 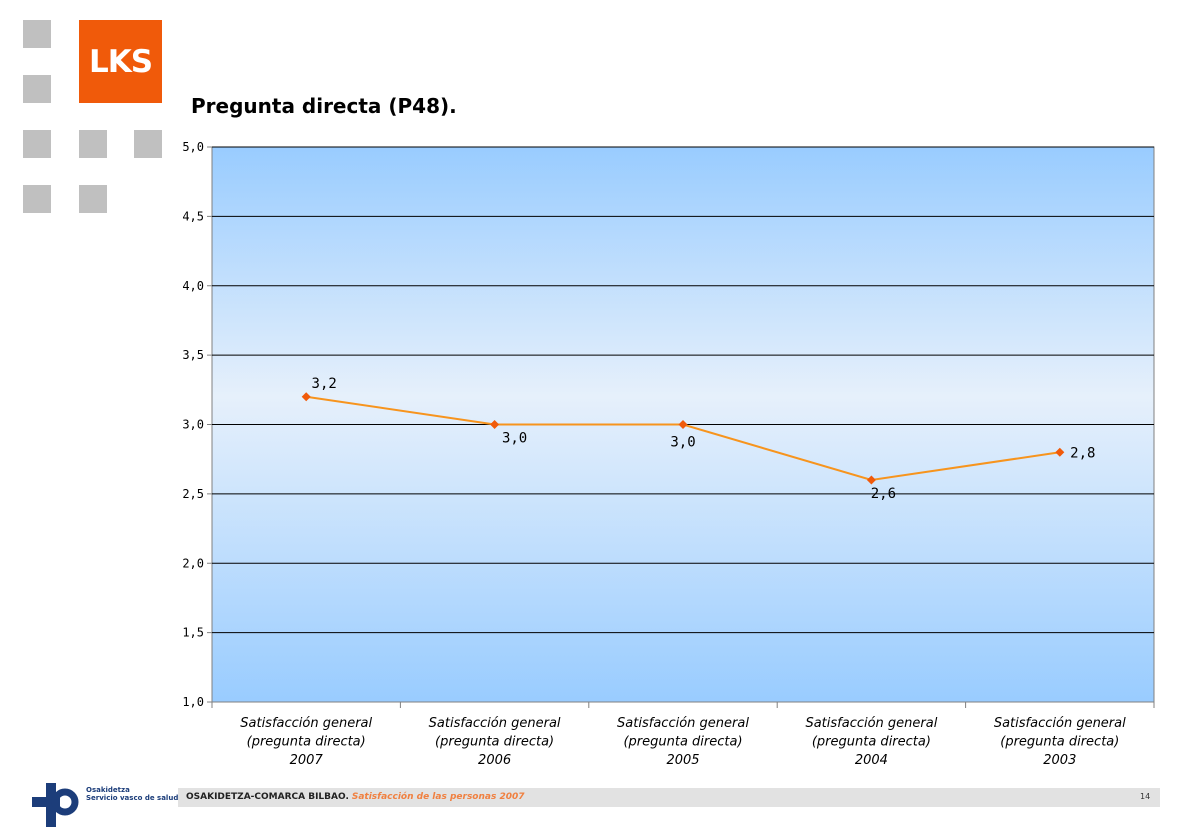 I want to click on footer-bar, so click(x=669, y=797).